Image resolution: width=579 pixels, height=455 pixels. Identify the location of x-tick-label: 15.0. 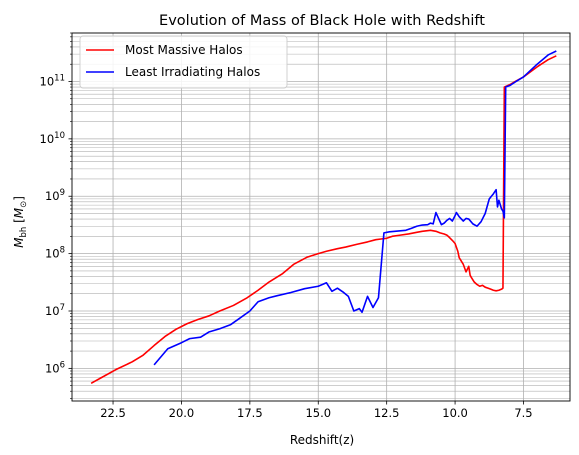
(318, 413).